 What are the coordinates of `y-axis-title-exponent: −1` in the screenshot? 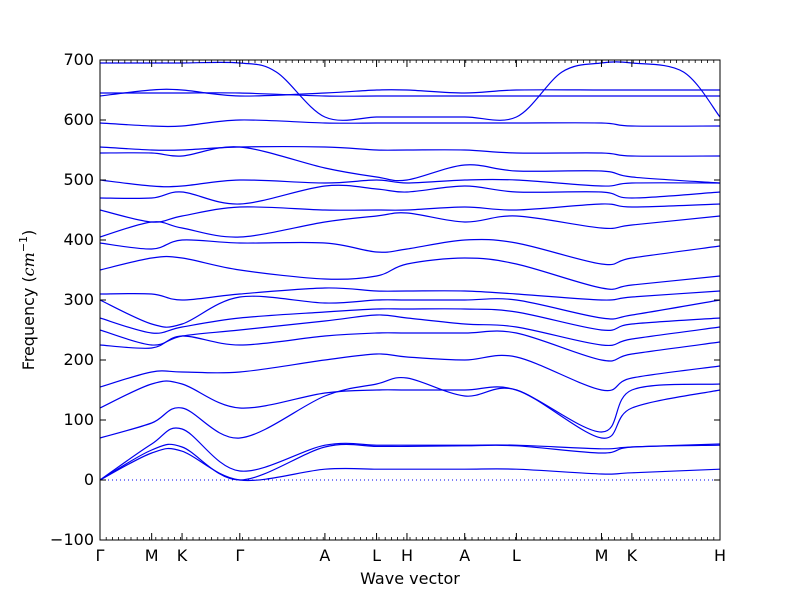 It's located at (23, 244).